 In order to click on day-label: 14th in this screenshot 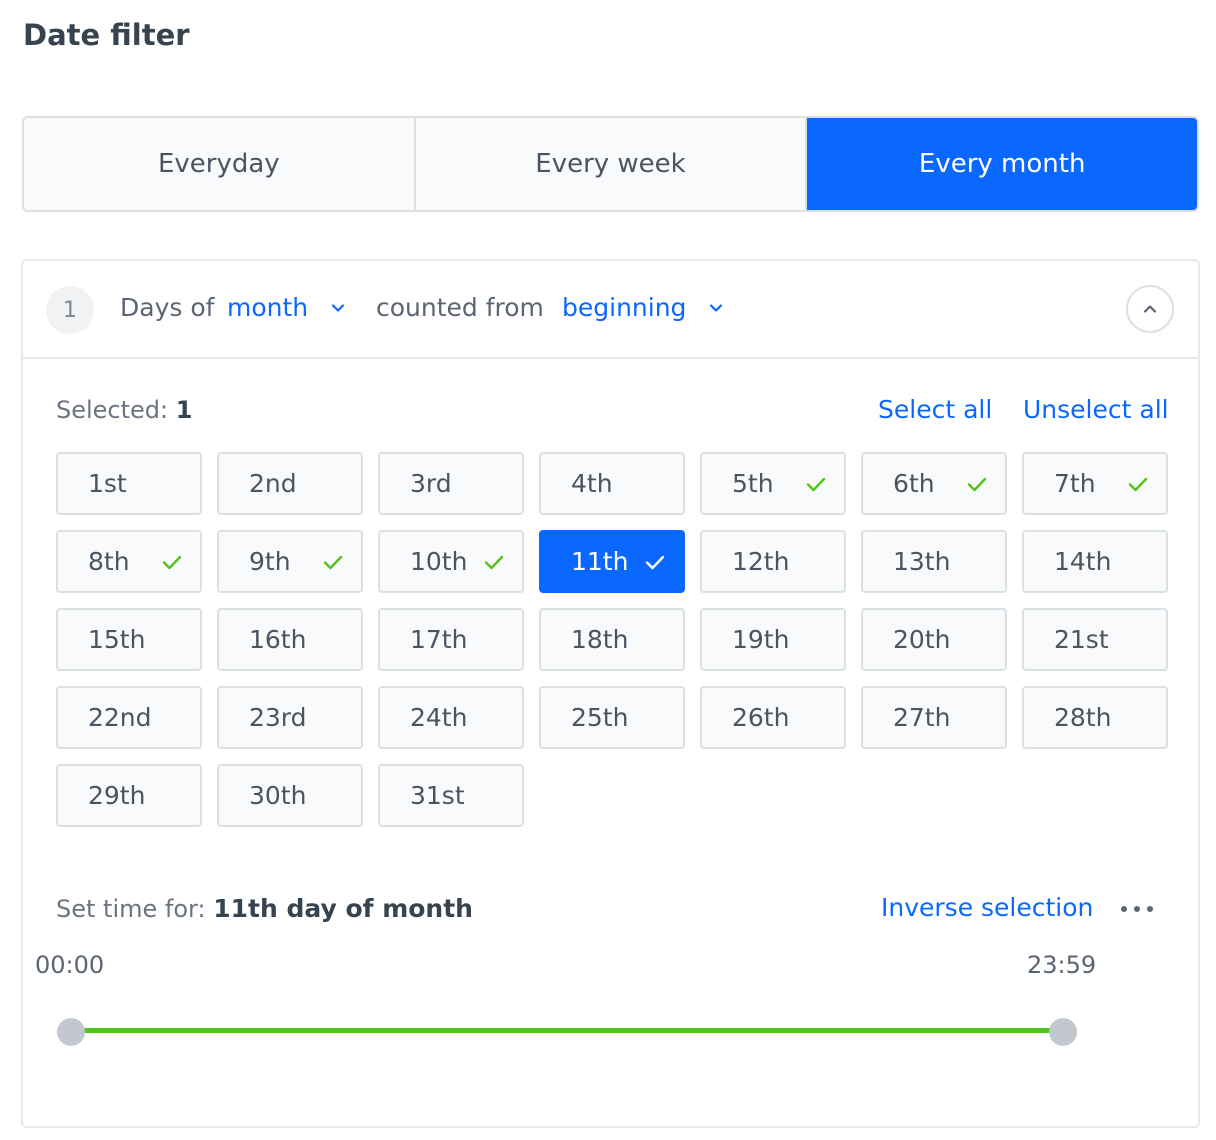, I will do `click(1083, 561)`.